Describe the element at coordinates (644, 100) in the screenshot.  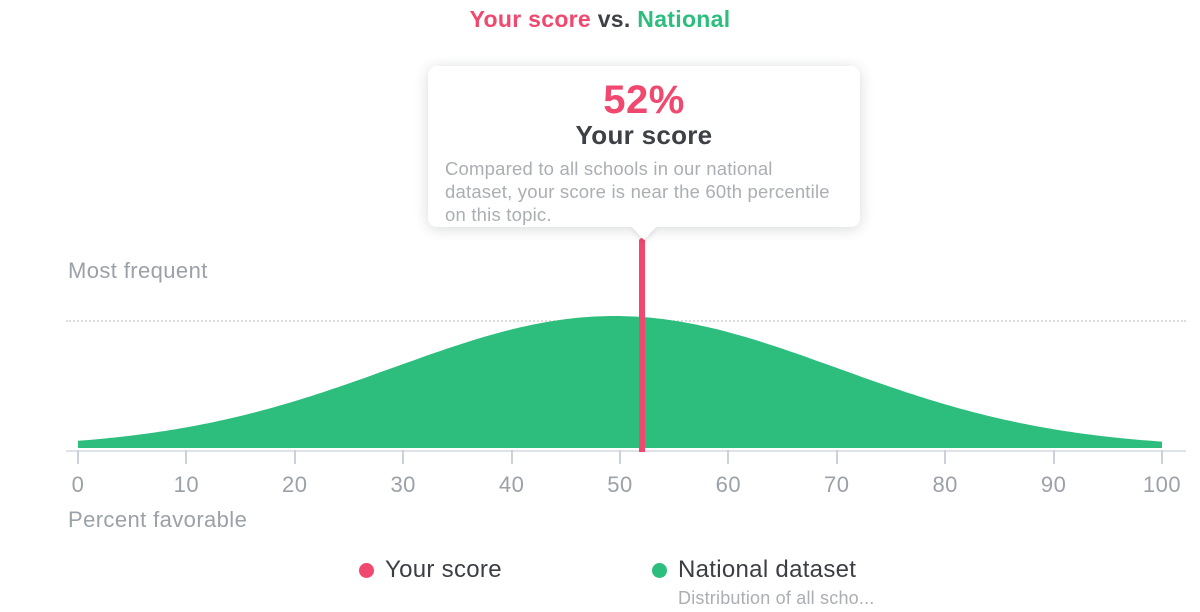
I see `tooltip-score-value: 52%` at that location.